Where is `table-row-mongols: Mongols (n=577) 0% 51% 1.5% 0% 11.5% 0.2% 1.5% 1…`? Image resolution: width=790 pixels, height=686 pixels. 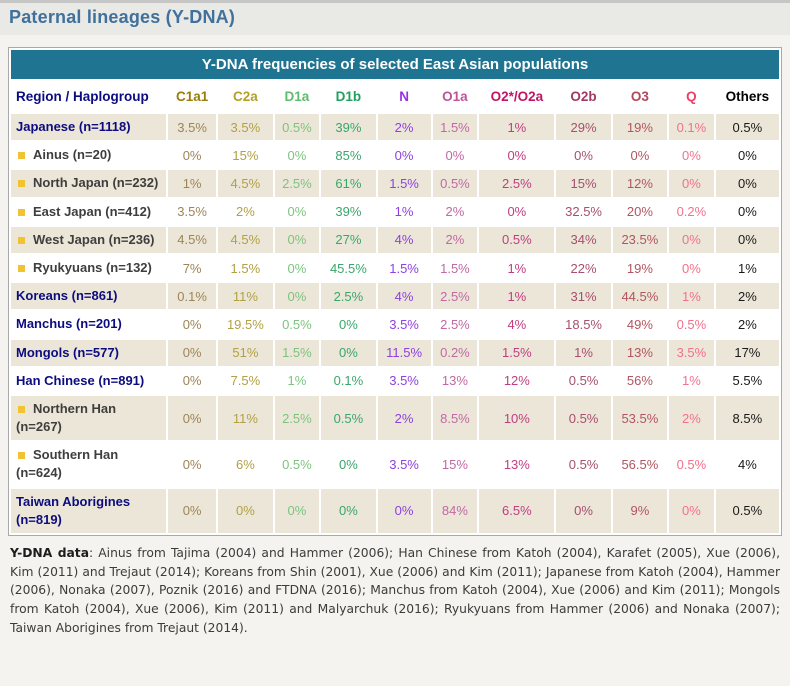 table-row-mongols: Mongols (n=577) 0% 51% 1.5% 0% 11.5% 0.2% 1.5% 1… is located at coordinates (395, 352).